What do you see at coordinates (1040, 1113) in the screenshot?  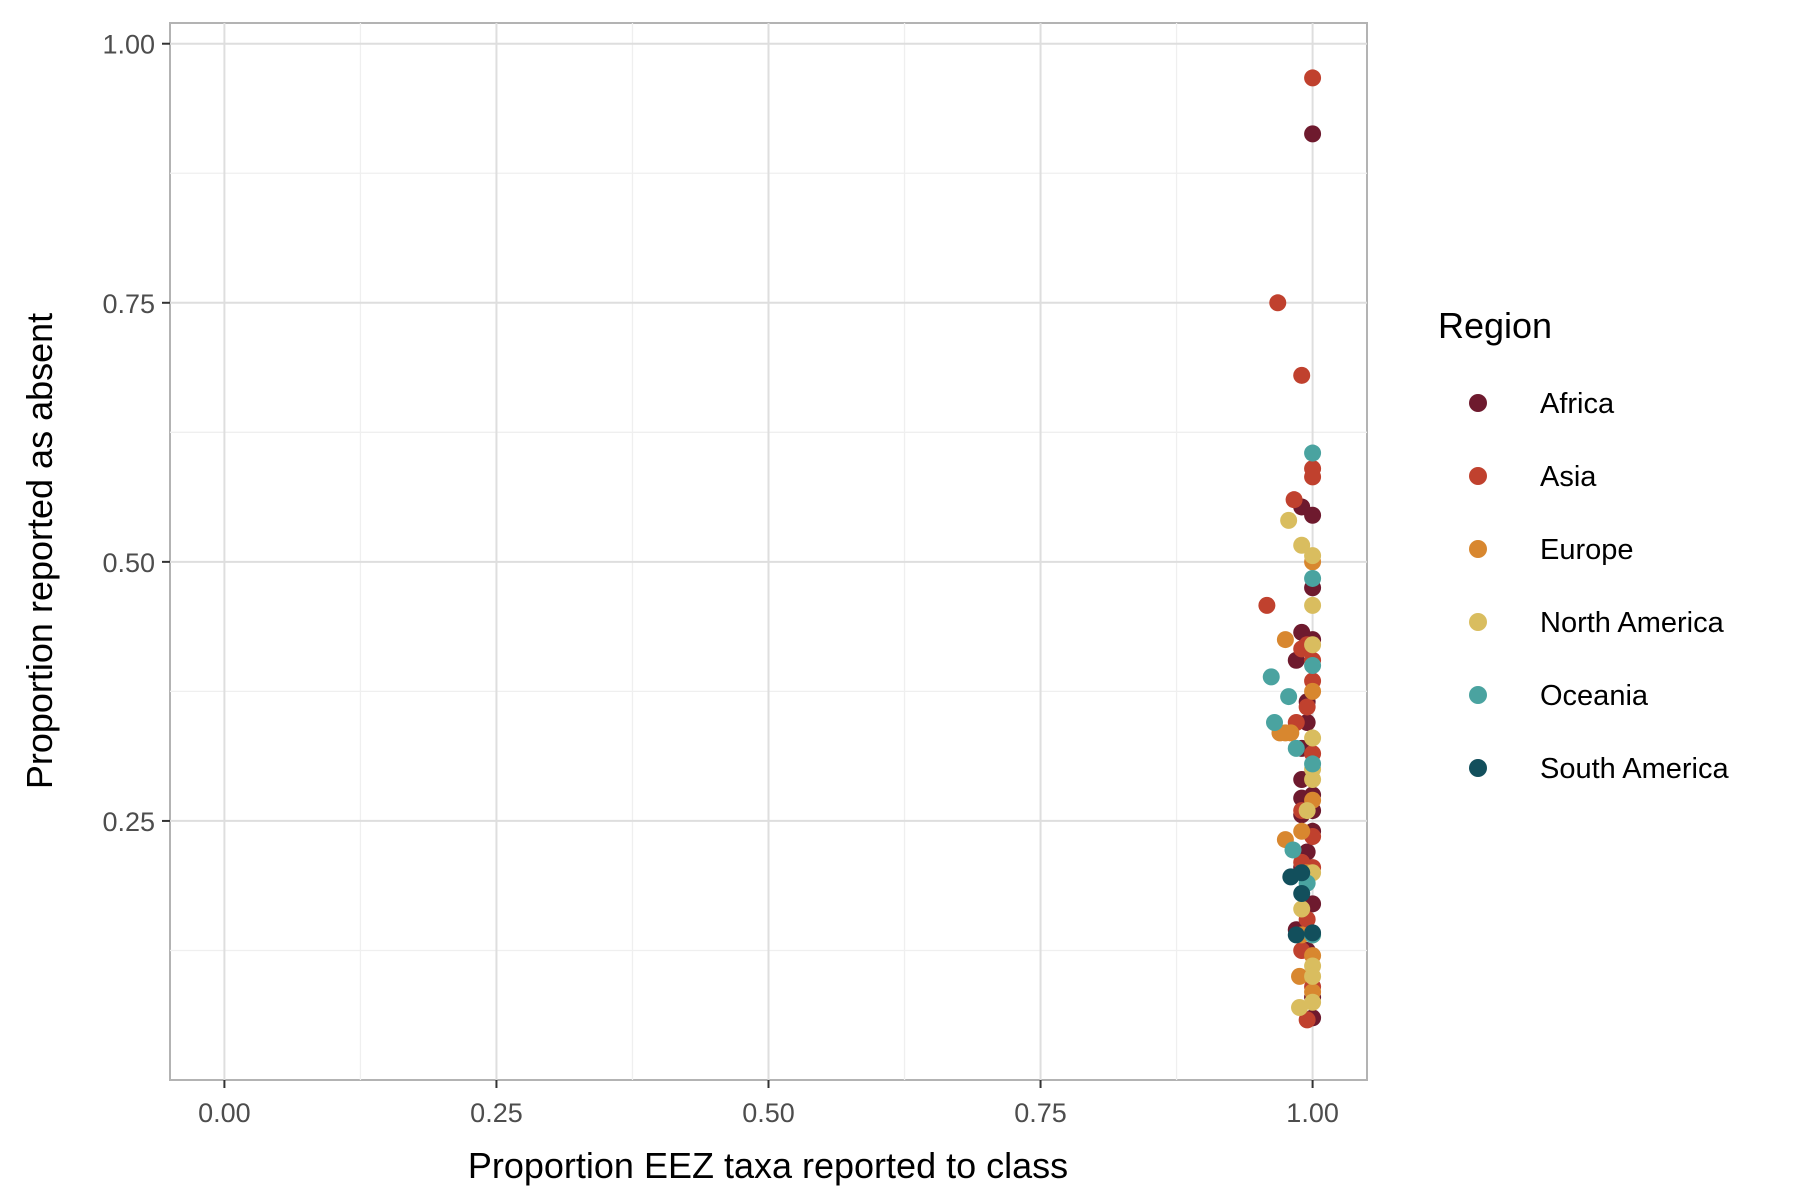 I see `x-tick-label: 0.75` at bounding box center [1040, 1113].